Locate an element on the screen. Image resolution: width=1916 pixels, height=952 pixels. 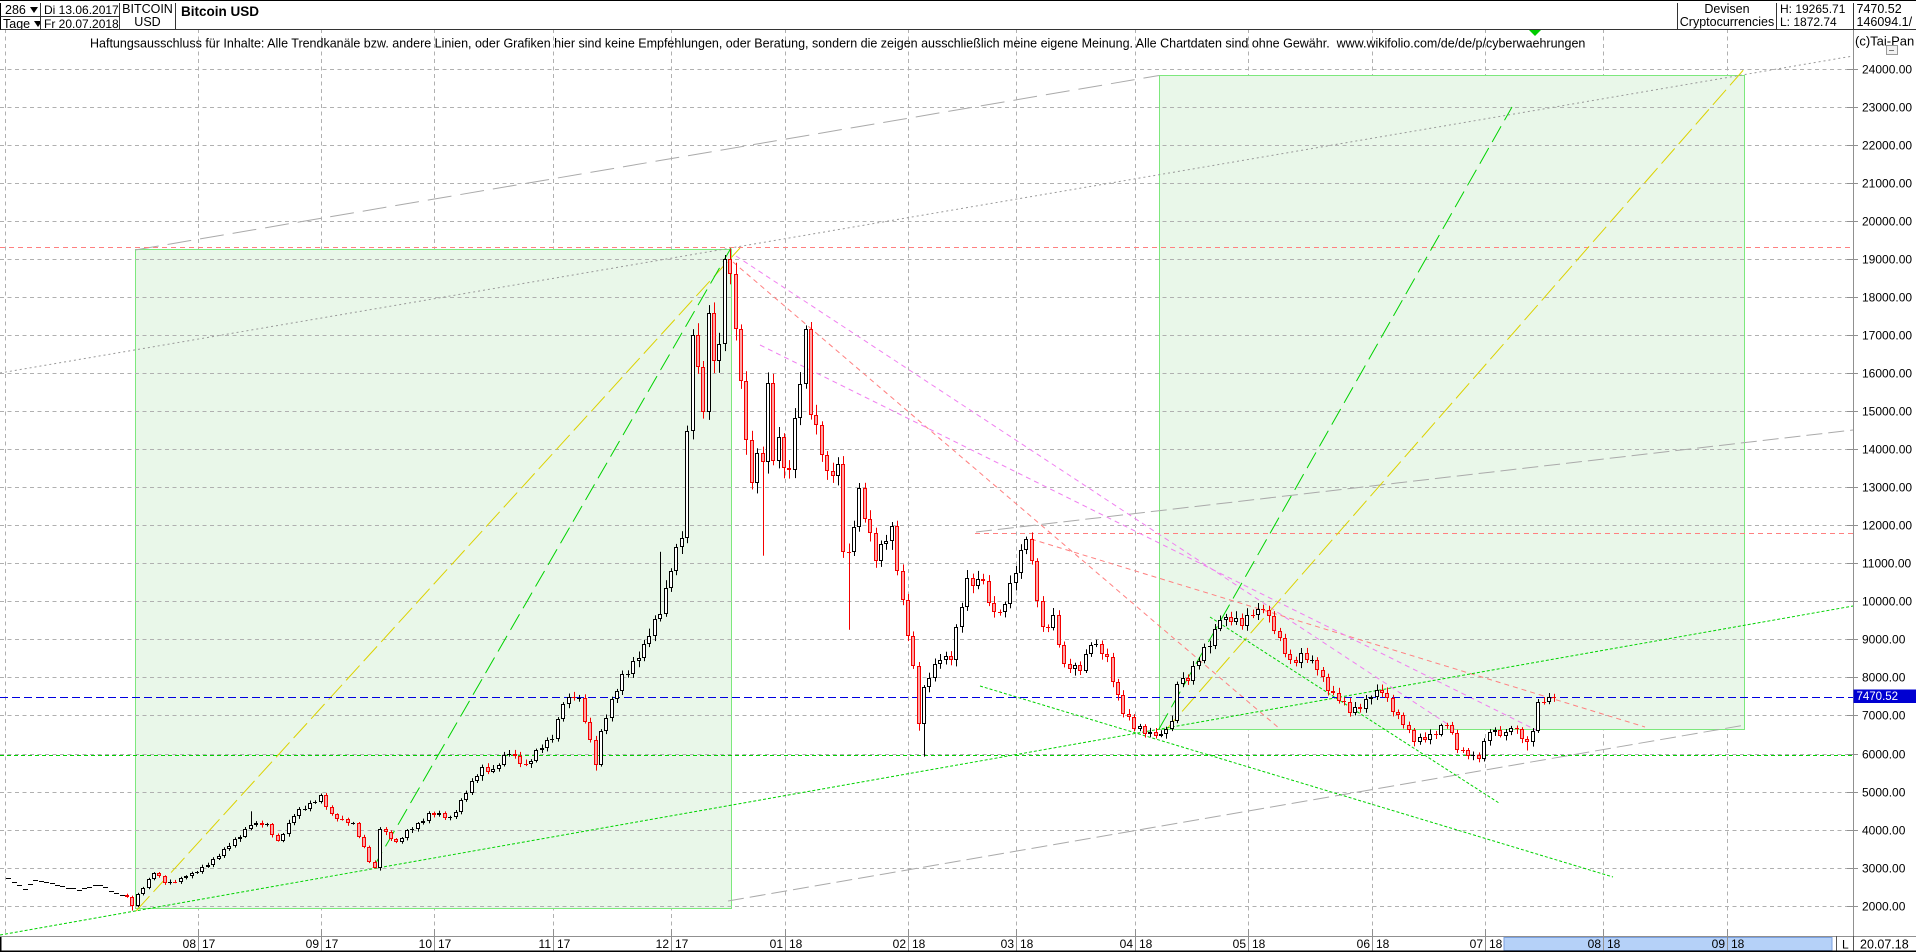
svg-text: 5000.00 is located at coordinates (1884, 793).